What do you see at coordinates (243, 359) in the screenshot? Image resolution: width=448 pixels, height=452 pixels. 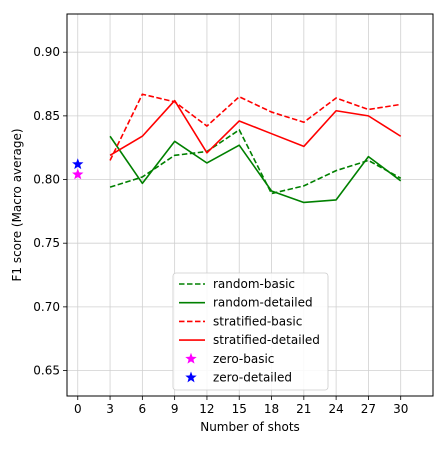 I see `legend-label: zero-basic` at bounding box center [243, 359].